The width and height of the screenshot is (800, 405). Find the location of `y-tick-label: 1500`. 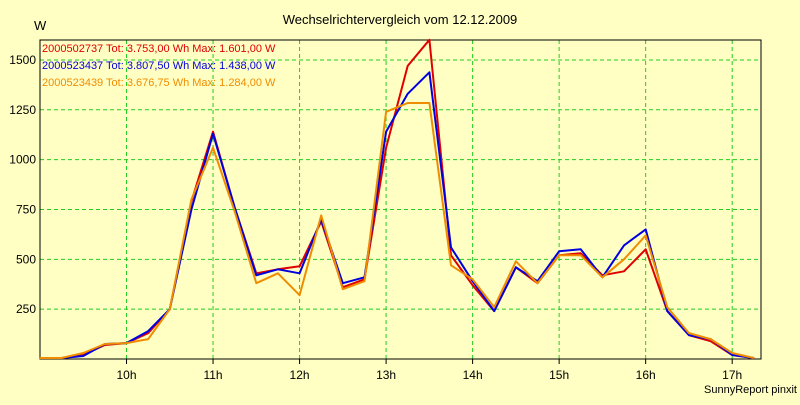

y-tick-label: 1500 is located at coordinates (22, 60).